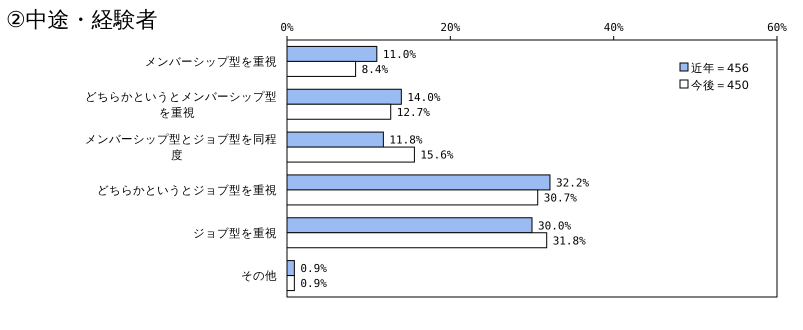 This screenshot has height=330, width=803. I want to click on data-label: 14.0%, so click(424, 97).